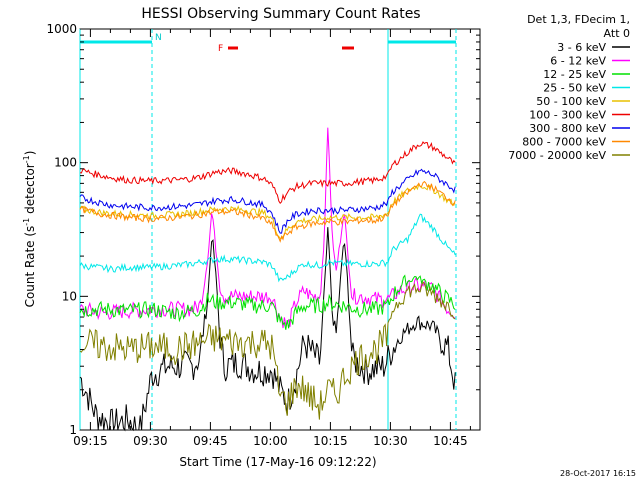  What do you see at coordinates (578, 61) in the screenshot?
I see `legend-label-1: 6 - 12 keV` at bounding box center [578, 61].